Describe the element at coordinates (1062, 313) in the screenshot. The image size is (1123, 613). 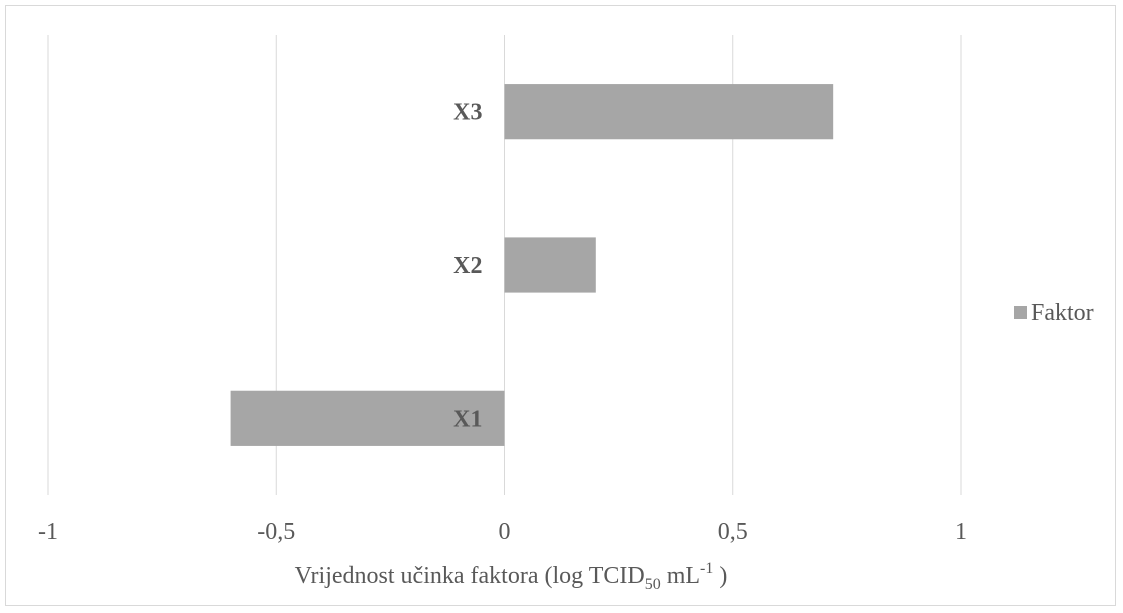
I see `legend-label: Faktor` at that location.